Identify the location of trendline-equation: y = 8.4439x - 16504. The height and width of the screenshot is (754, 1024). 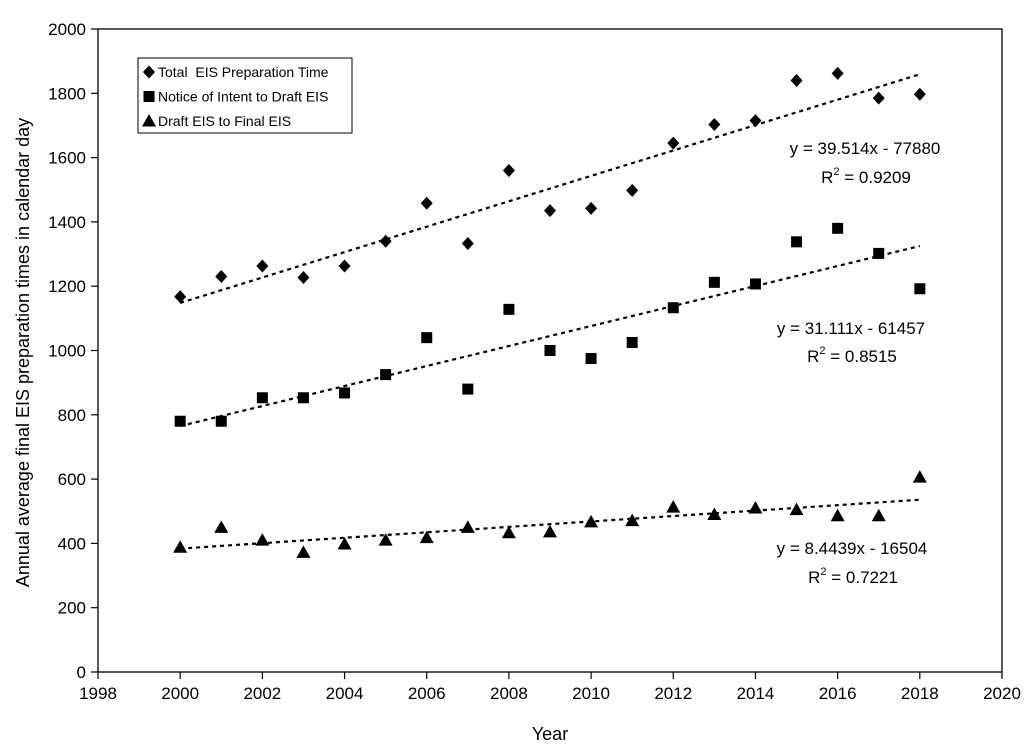
(852, 548).